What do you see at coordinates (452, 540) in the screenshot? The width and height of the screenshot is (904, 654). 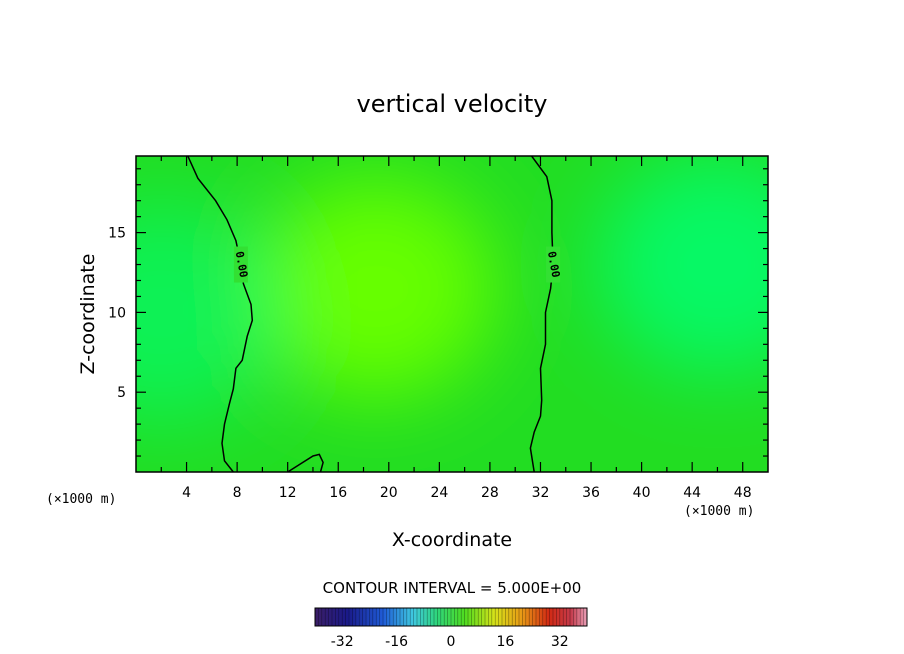 I see `x-axis-label: X-coordinate` at bounding box center [452, 540].